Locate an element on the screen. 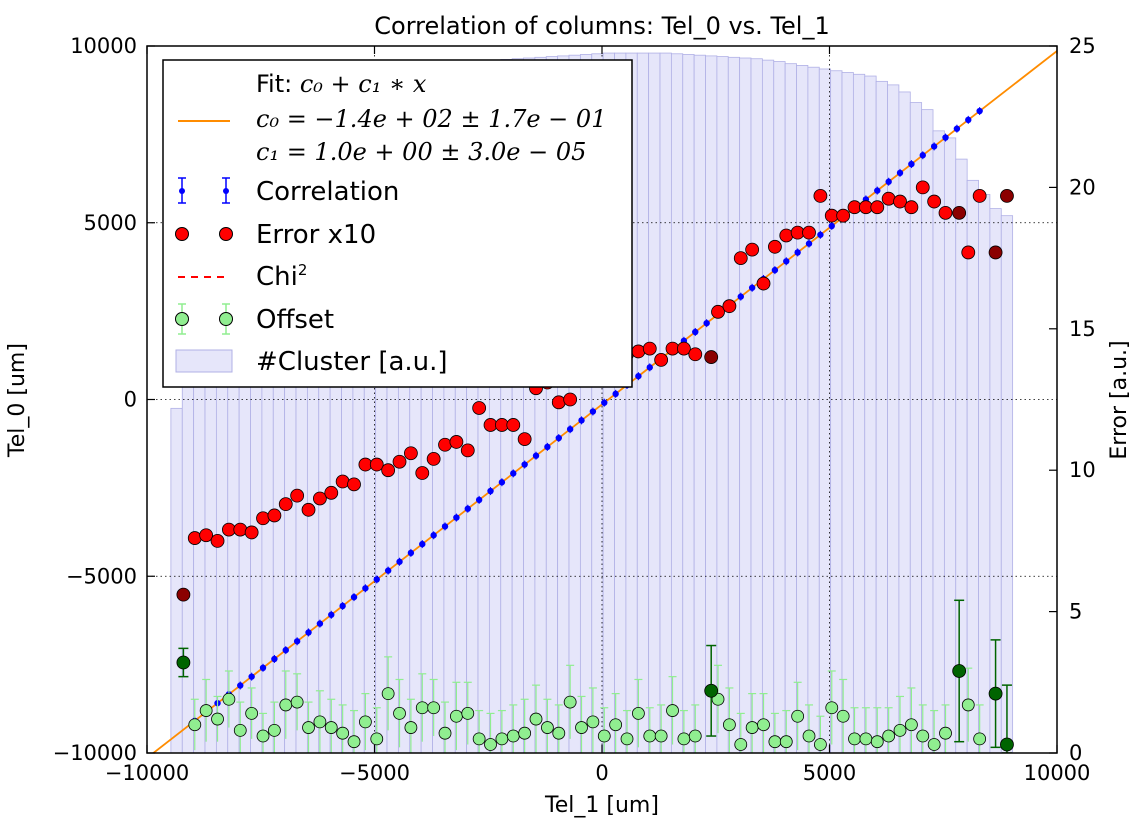 Image resolution: width=1138 pixels, height=830 pixels. legend-cluster-label: #Cluster [a.u.] is located at coordinates (352, 362).